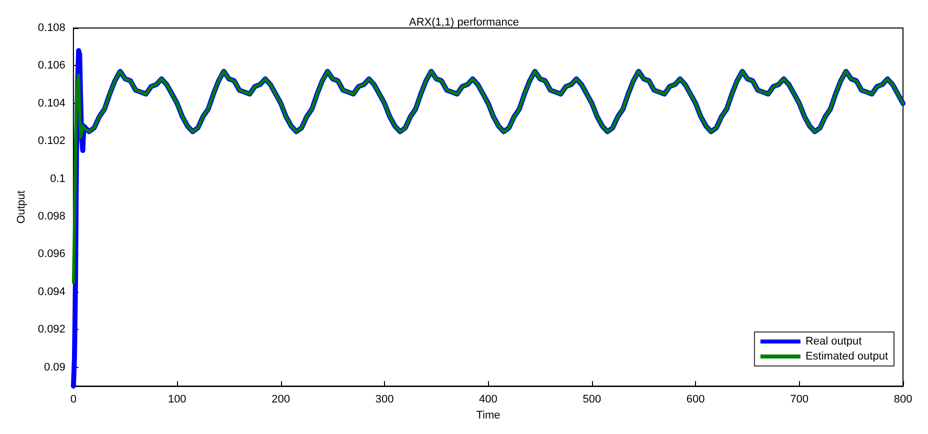 The height and width of the screenshot is (434, 928). I want to click on x-tick-label: 0, so click(73, 400).